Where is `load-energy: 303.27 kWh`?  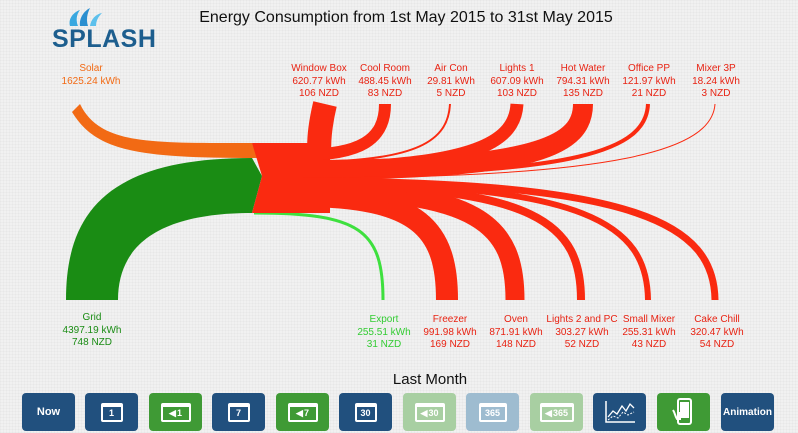
load-energy: 303.27 kWh is located at coordinates (582, 332).